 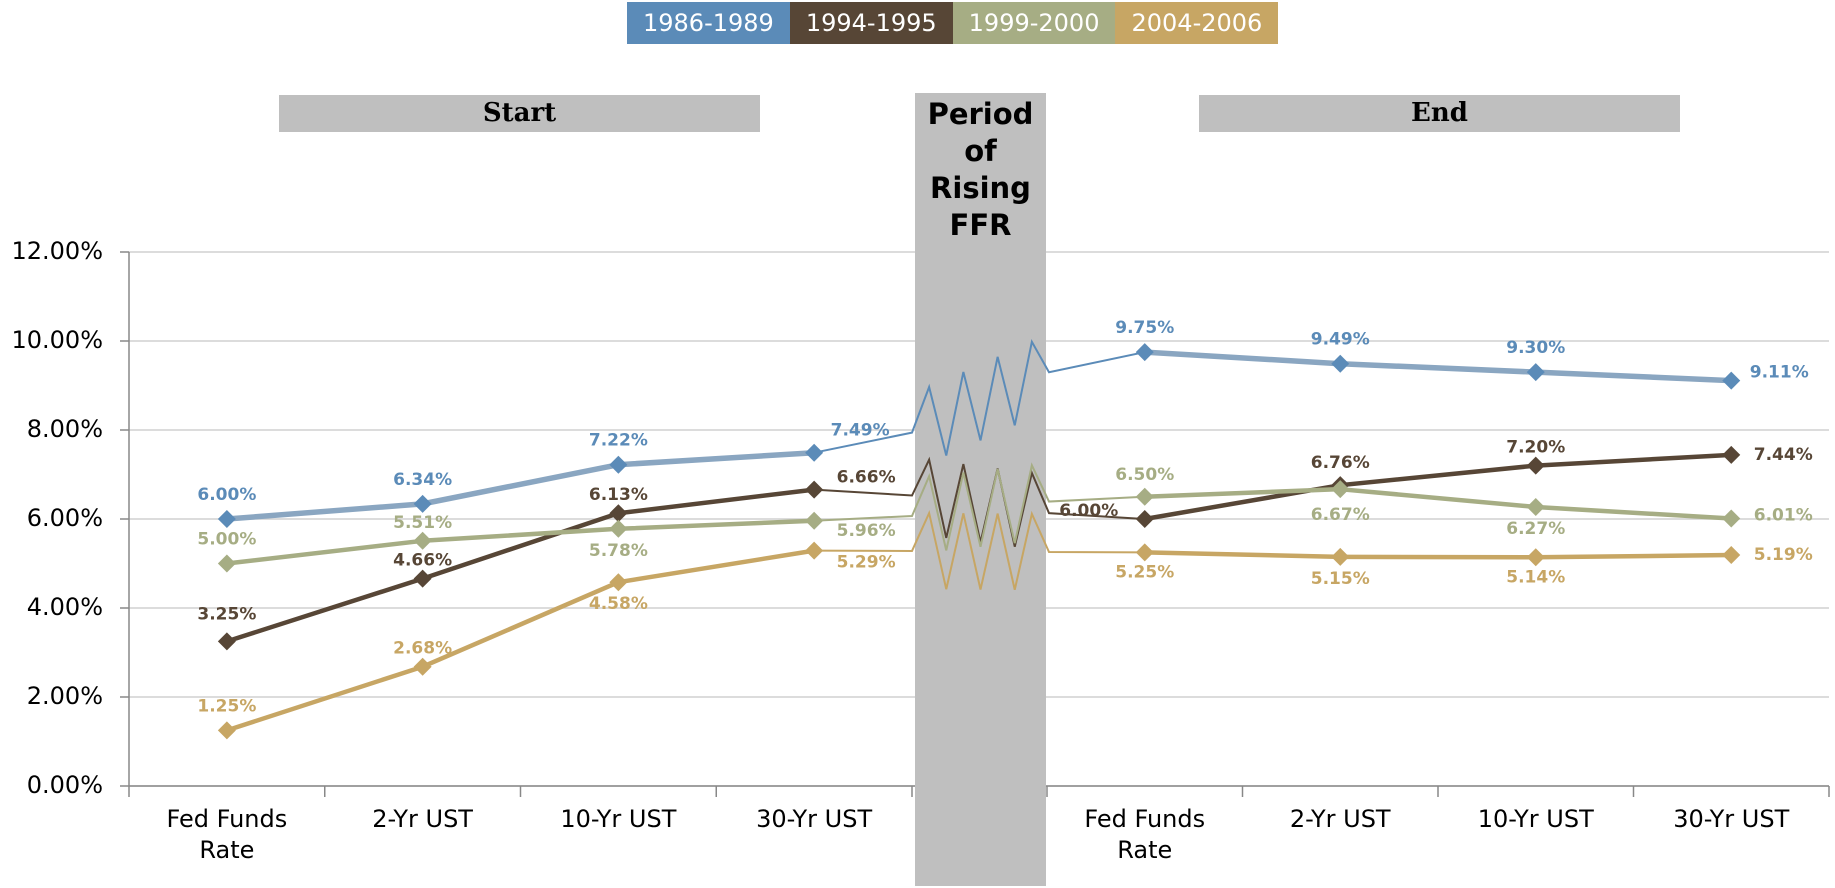 I want to click on data-label: 6.50%, so click(x=1144, y=475).